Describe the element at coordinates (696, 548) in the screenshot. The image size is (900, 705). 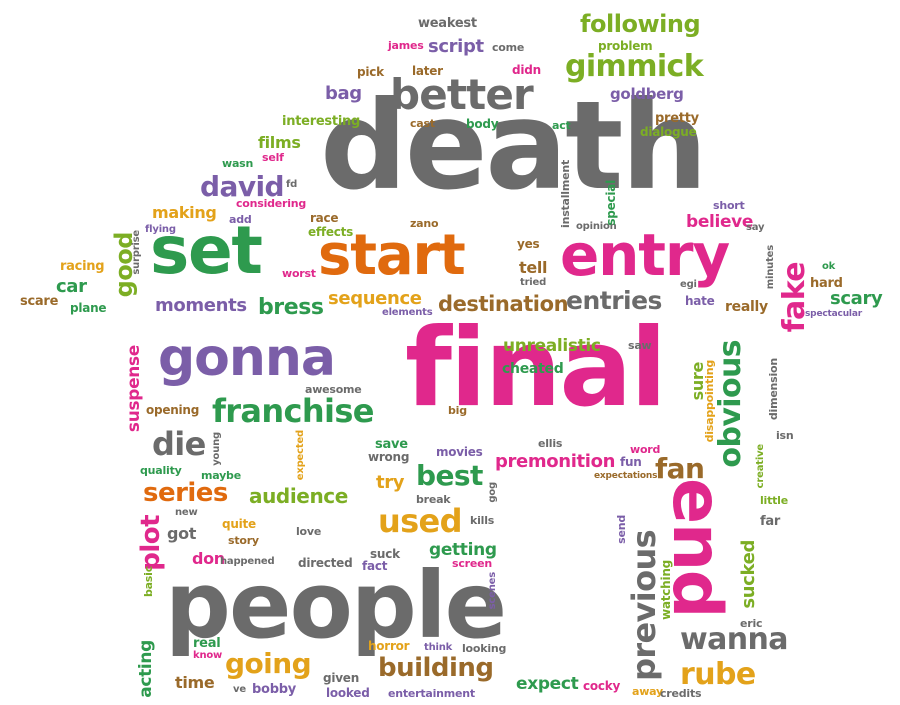
I see `word-end: end` at that location.